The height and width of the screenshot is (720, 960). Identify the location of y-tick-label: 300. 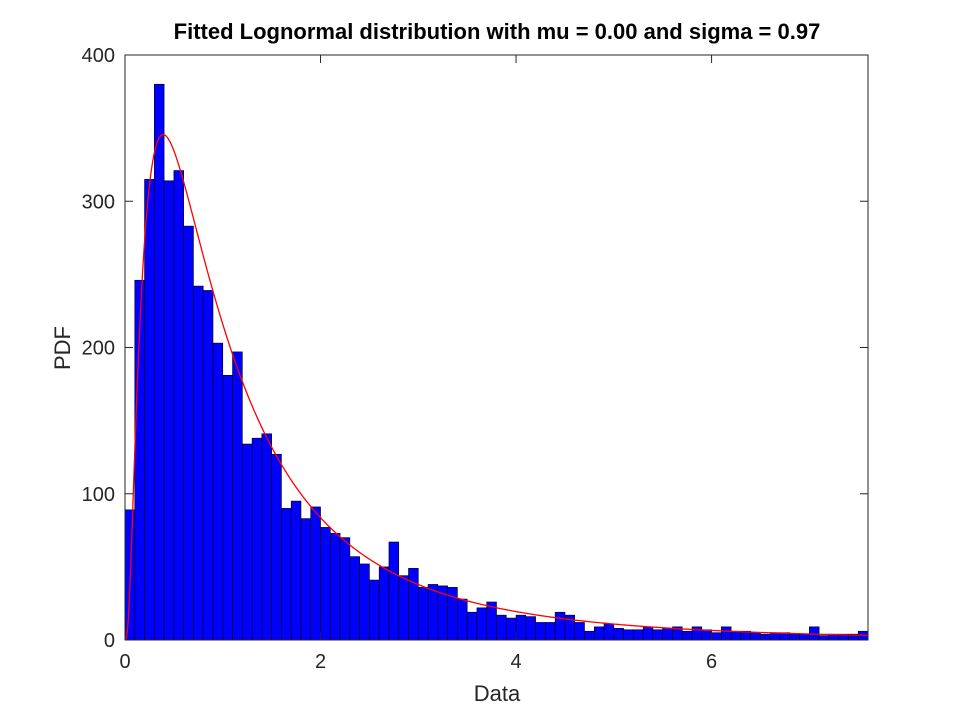
(98, 202).